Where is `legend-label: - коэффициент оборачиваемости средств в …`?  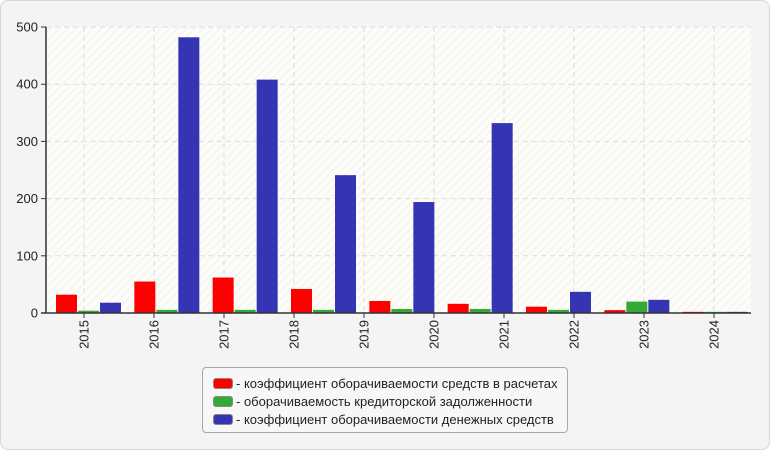
legend-label: - коэффициент оборачиваемости средств в … is located at coordinates (397, 383).